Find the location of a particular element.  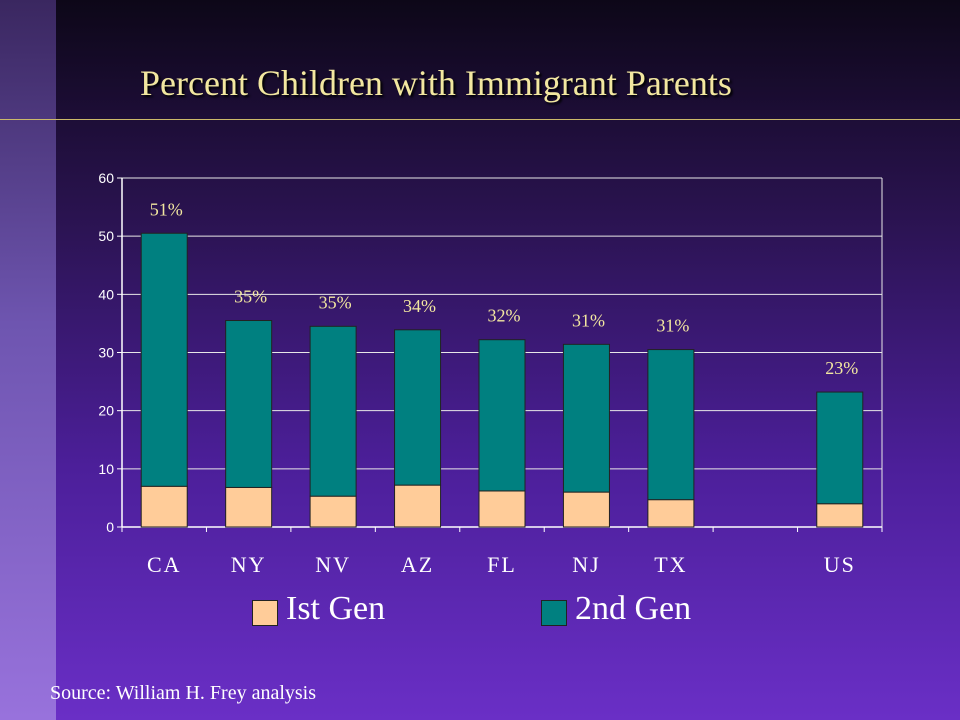

y-tick-label: 40 is located at coordinates (106, 294).